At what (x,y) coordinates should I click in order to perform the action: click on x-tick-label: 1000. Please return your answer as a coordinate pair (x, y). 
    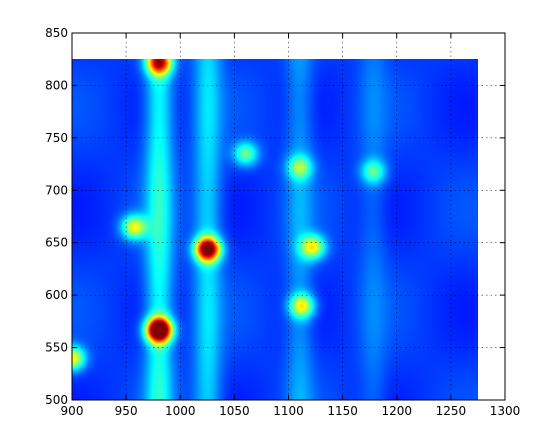
    Looking at the image, I should click on (180, 411).